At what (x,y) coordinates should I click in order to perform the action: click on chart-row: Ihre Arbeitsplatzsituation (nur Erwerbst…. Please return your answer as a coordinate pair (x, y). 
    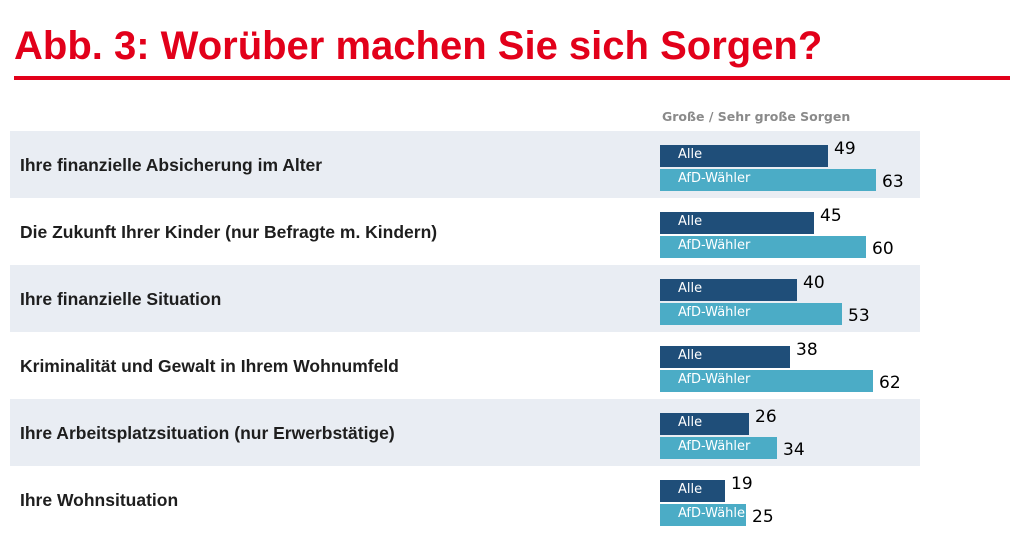
    Looking at the image, I should click on (465, 432).